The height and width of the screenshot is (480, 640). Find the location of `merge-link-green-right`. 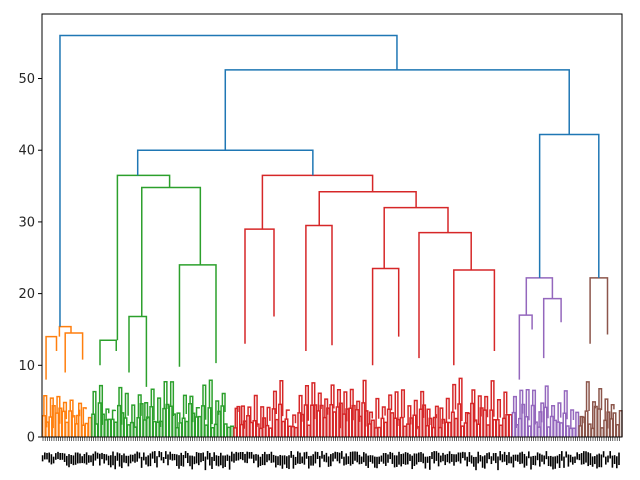

merge-link-green-right is located at coordinates (171, 251).